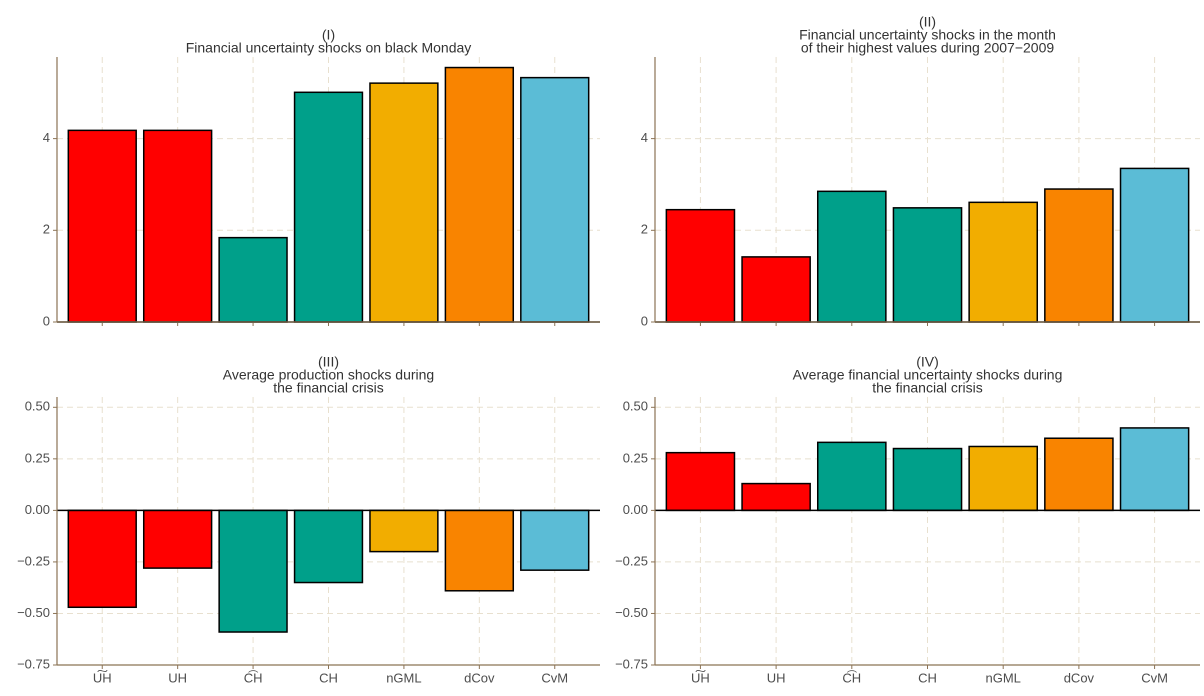  Describe the element at coordinates (928, 48) in the screenshot. I see `chart-title: of their highest values during 2007−2009` at that location.